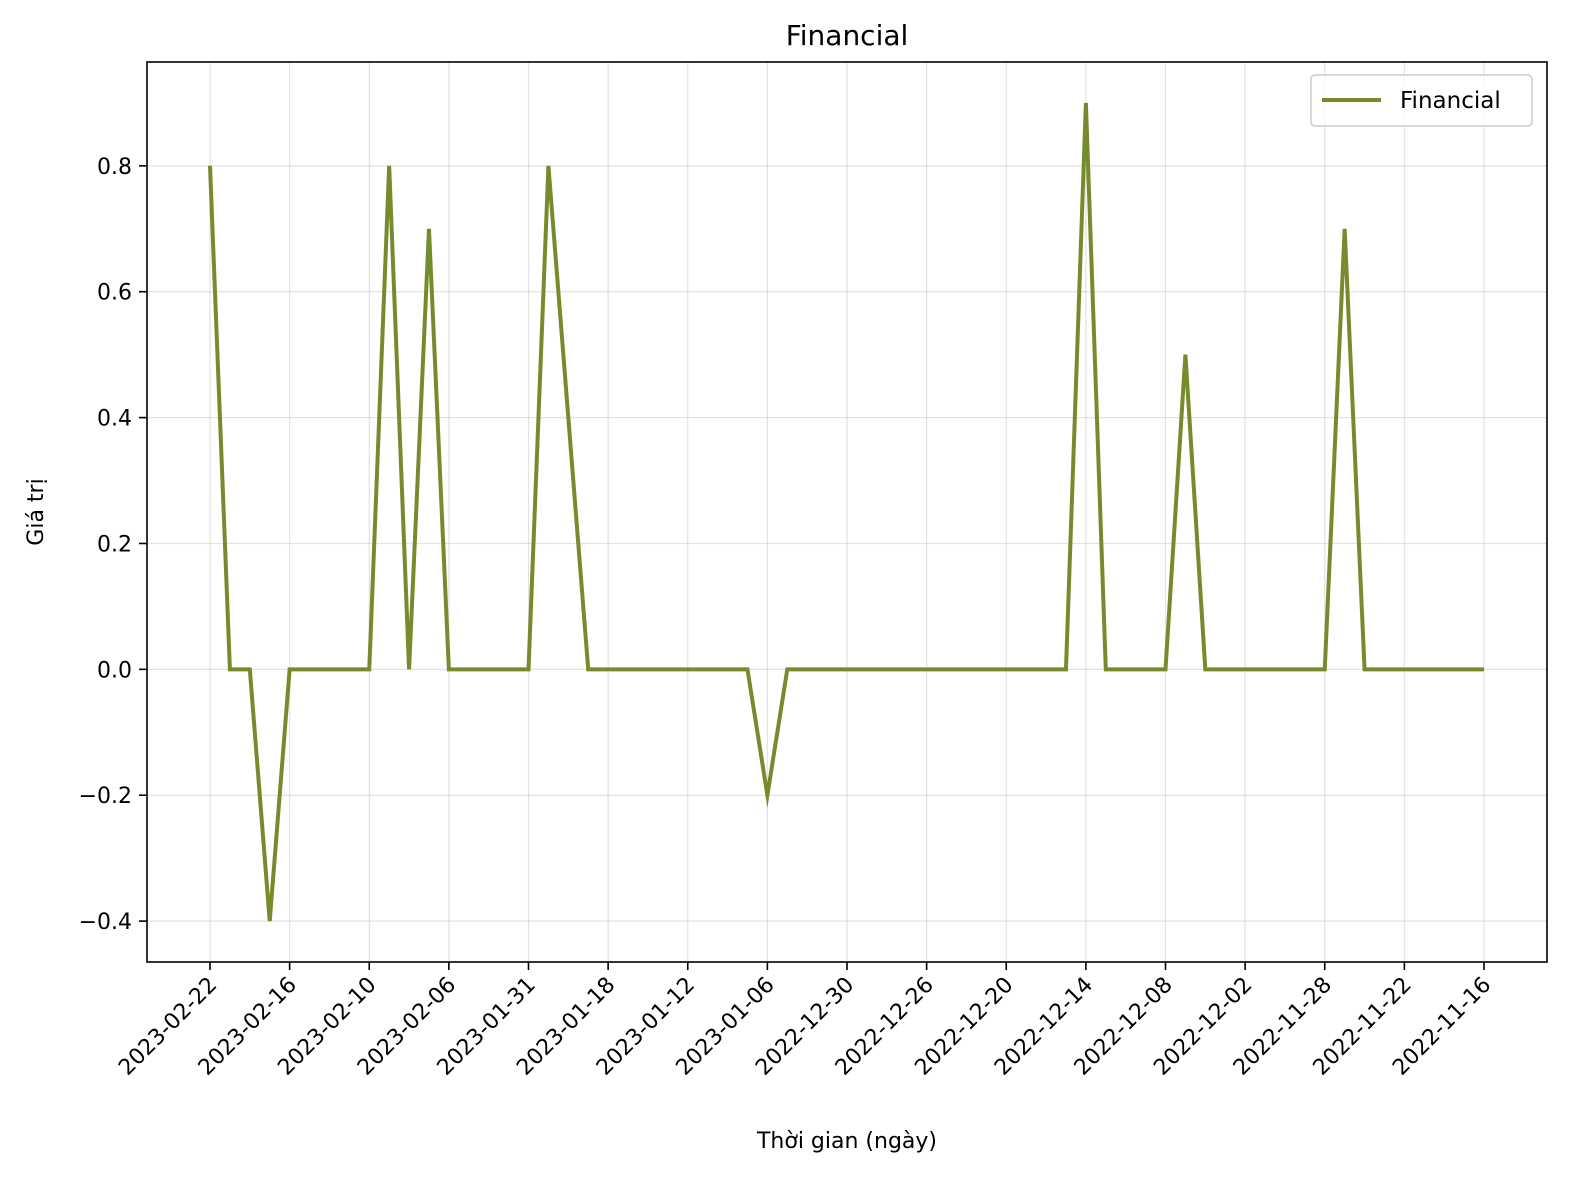 The height and width of the screenshot is (1179, 1573). What do you see at coordinates (1450, 101) in the screenshot?
I see `legend-label: Financial` at bounding box center [1450, 101].